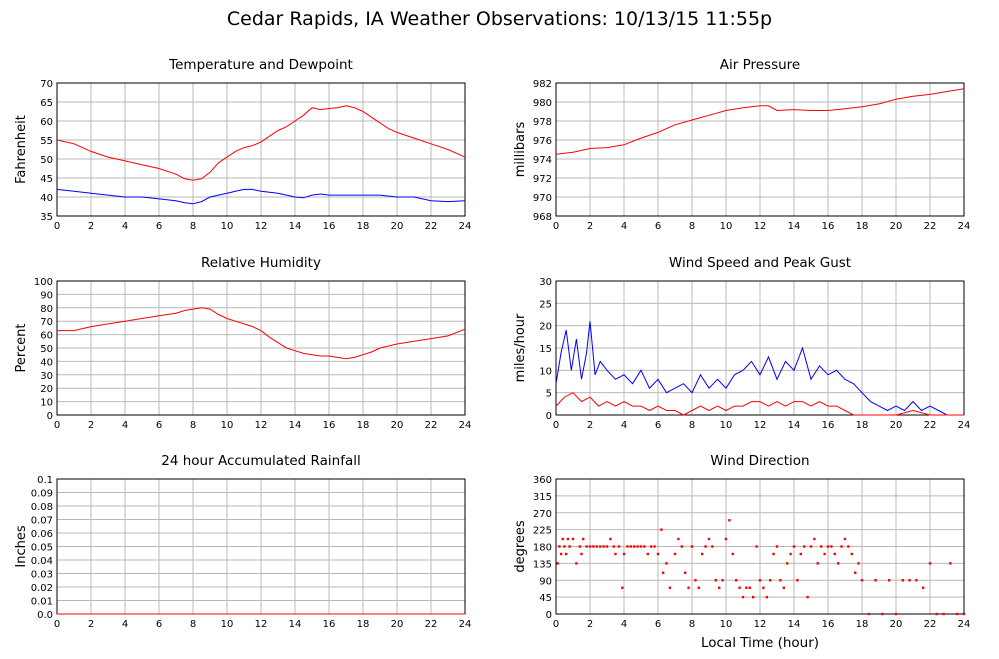 The height and width of the screenshot is (659, 999). What do you see at coordinates (295, 425) in the screenshot?
I see `humidity-x-tick-label: 14` at bounding box center [295, 425].